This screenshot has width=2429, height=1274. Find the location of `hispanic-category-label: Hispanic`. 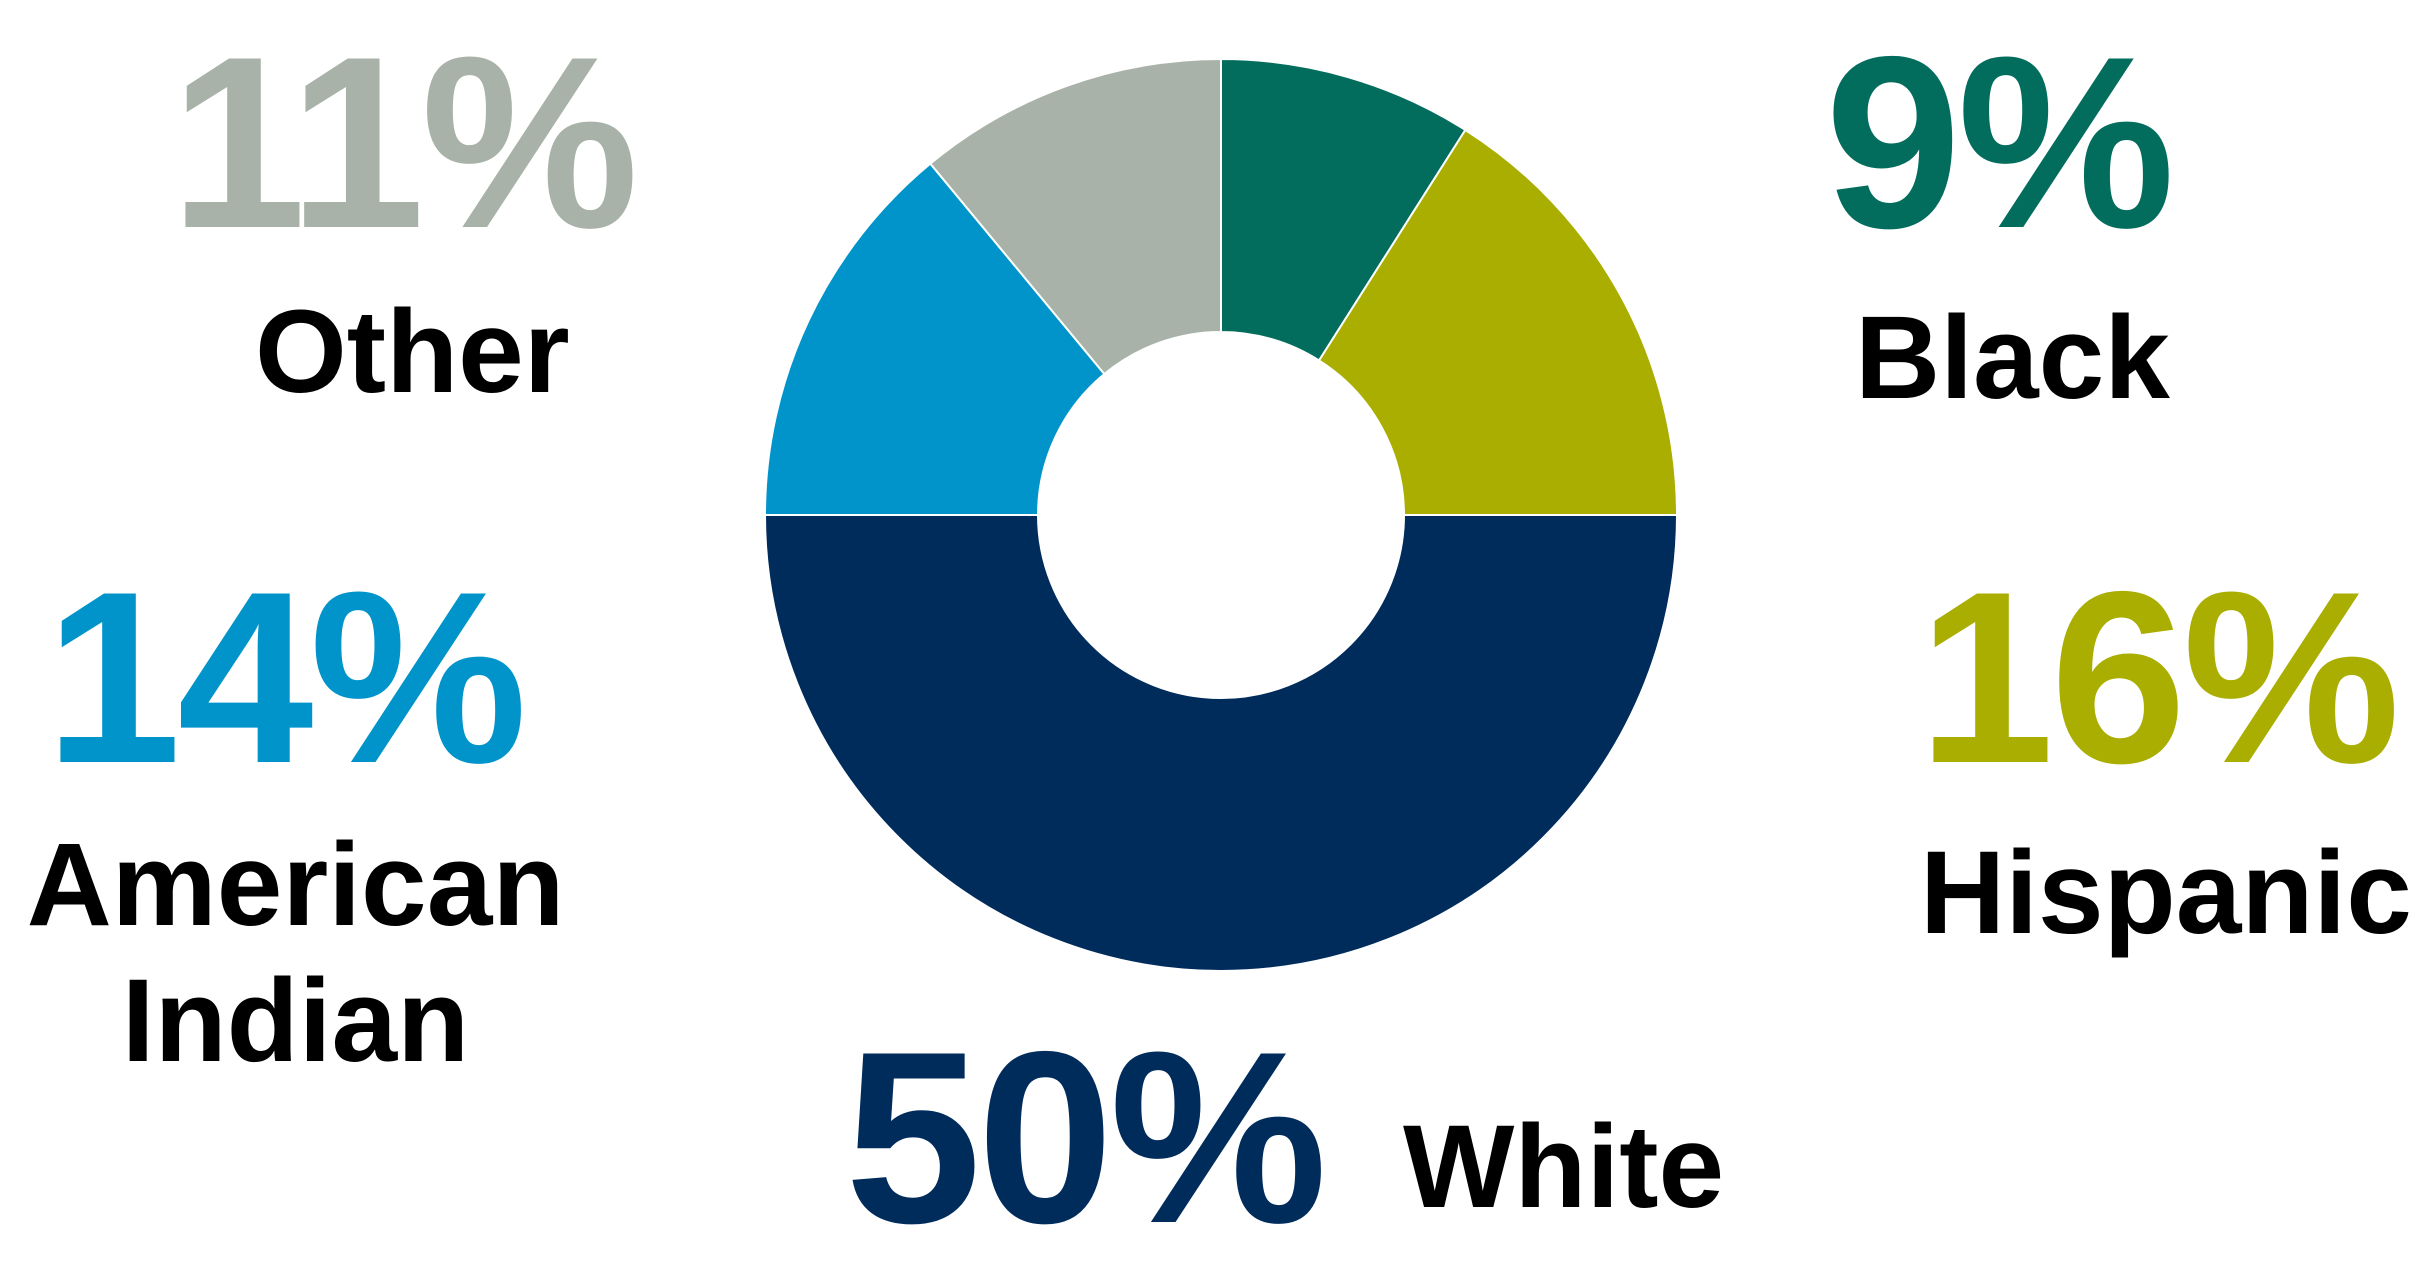

hispanic-category-label: Hispanic is located at coordinates (2166, 893).